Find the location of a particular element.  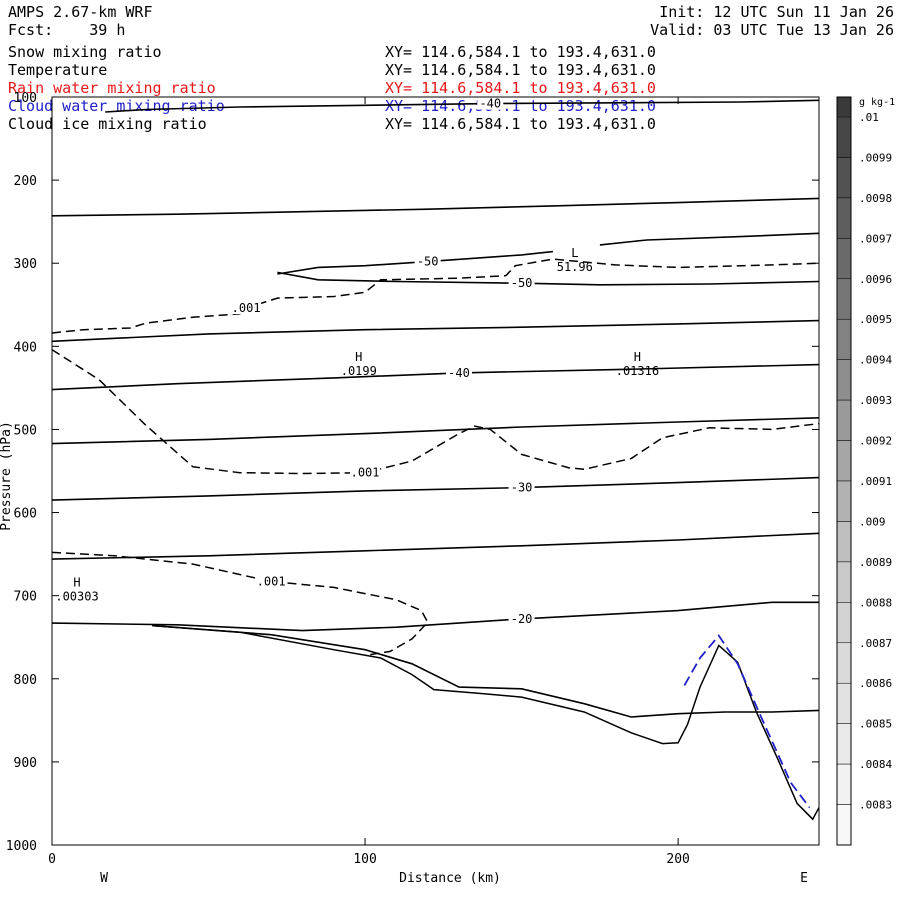

y-tick-label: 300 is located at coordinates (25, 264).